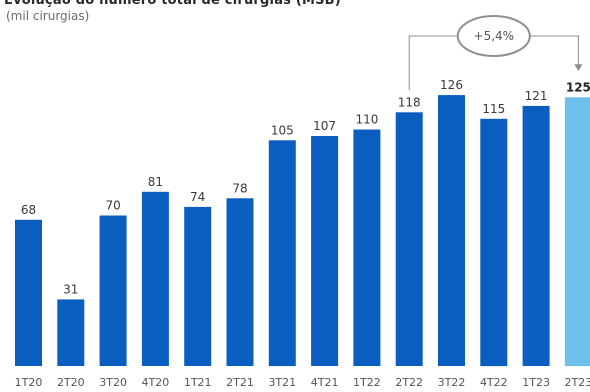  I want to click on value-label-4T22: 115, so click(493, 109).